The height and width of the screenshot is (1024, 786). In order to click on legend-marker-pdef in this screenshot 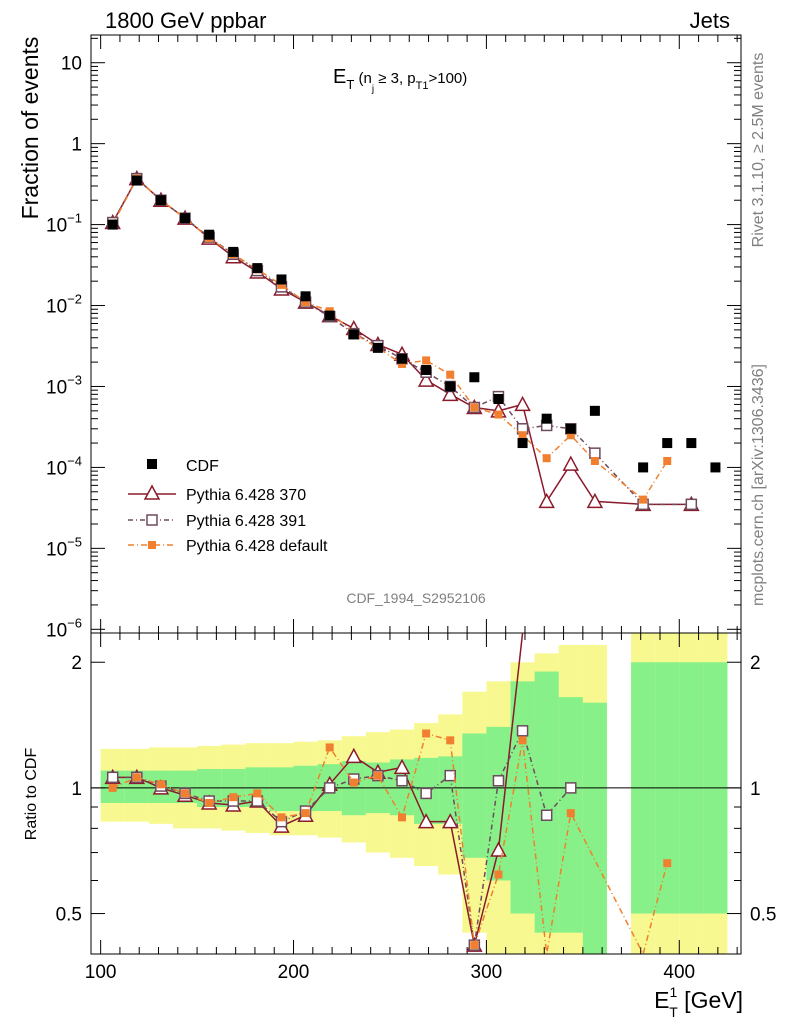, I will do `click(152, 545)`.